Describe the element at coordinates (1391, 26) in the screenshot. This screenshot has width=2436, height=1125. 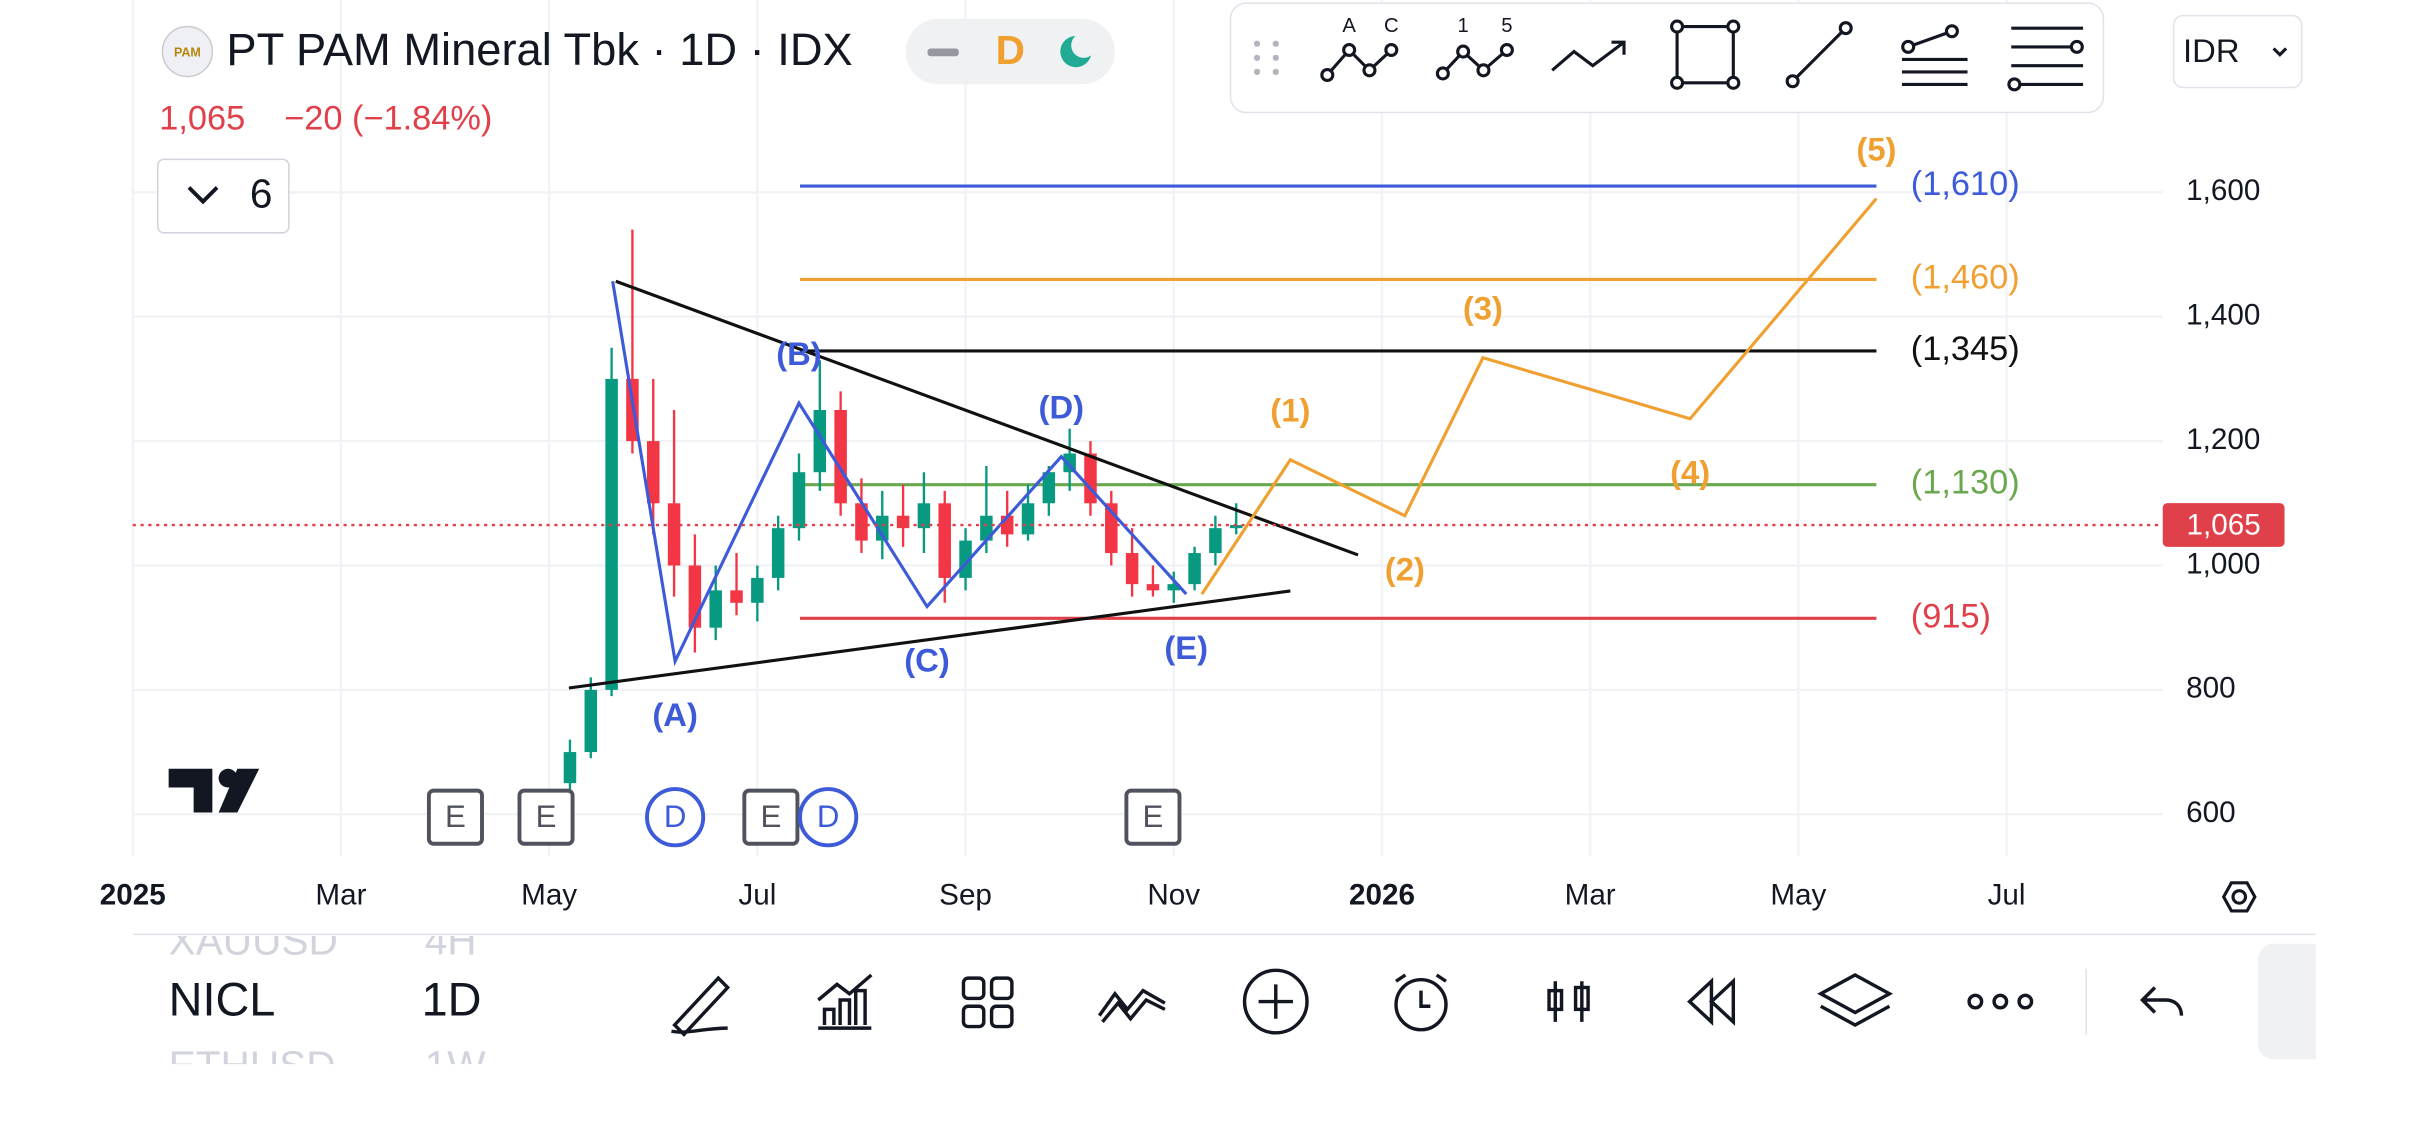
I see `tool-label: C` at that location.